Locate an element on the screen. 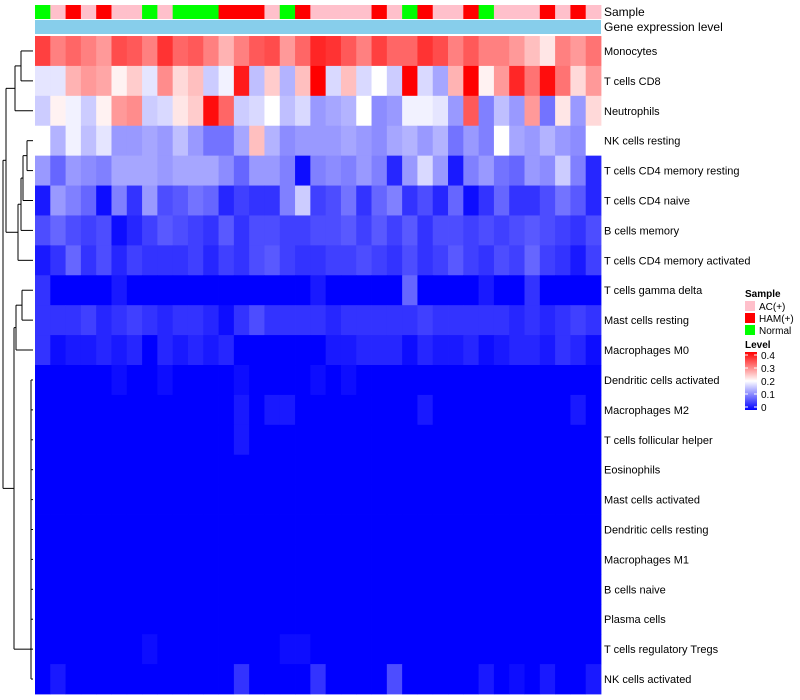  annotation-label-gene-expression: Gene expression level is located at coordinates (663, 27).